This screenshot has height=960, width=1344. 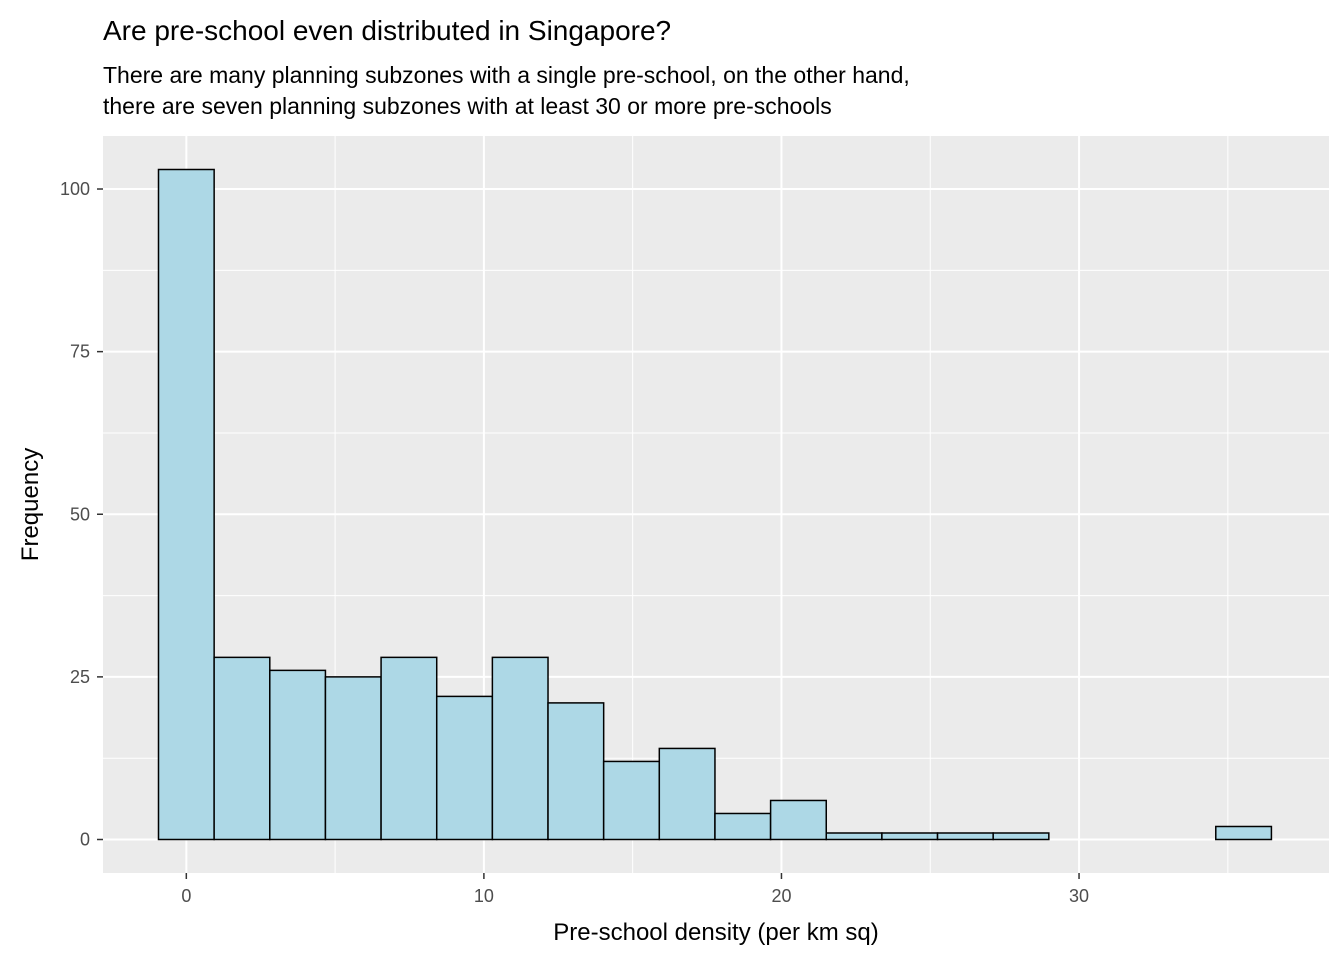 I want to click on x-axis-title: Pre-school density (per km sq), so click(x=715, y=932).